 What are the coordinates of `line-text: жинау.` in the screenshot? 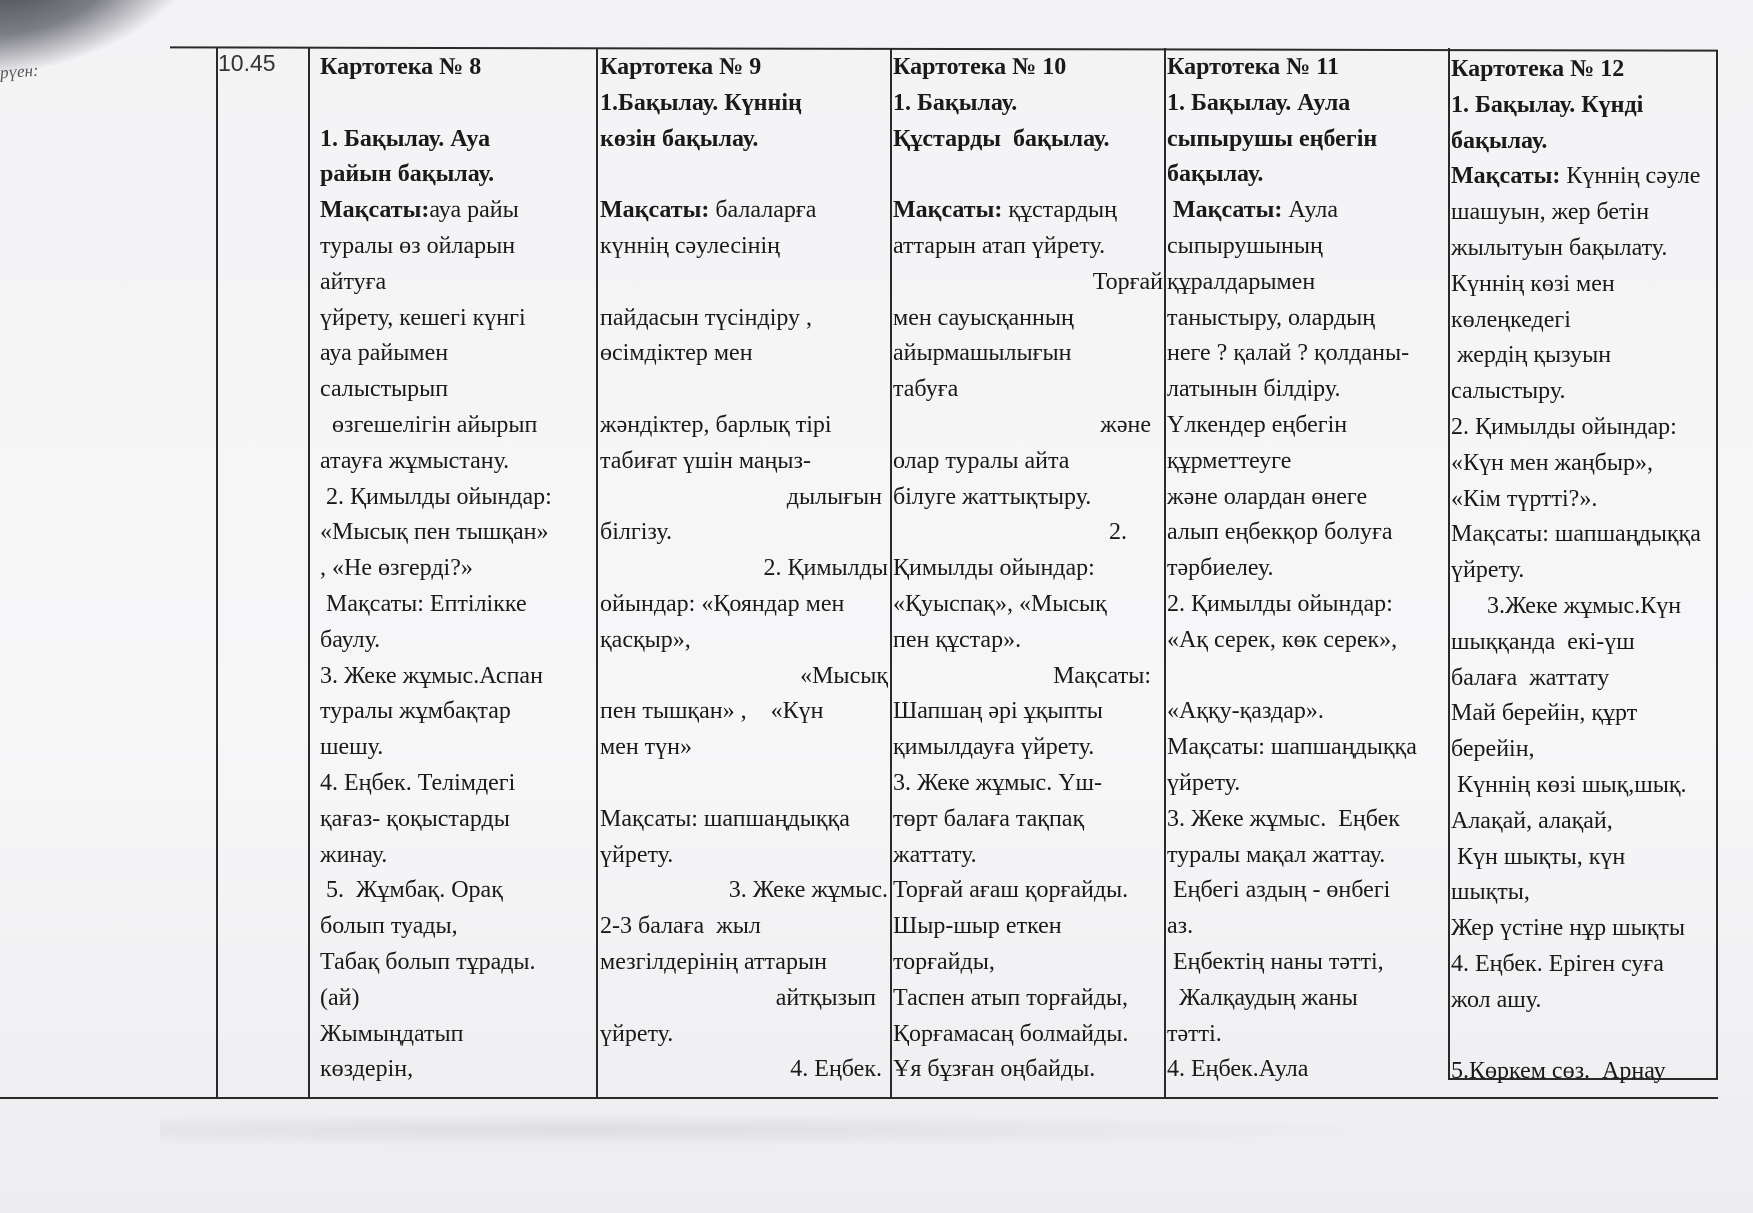 It's located at (354, 854).